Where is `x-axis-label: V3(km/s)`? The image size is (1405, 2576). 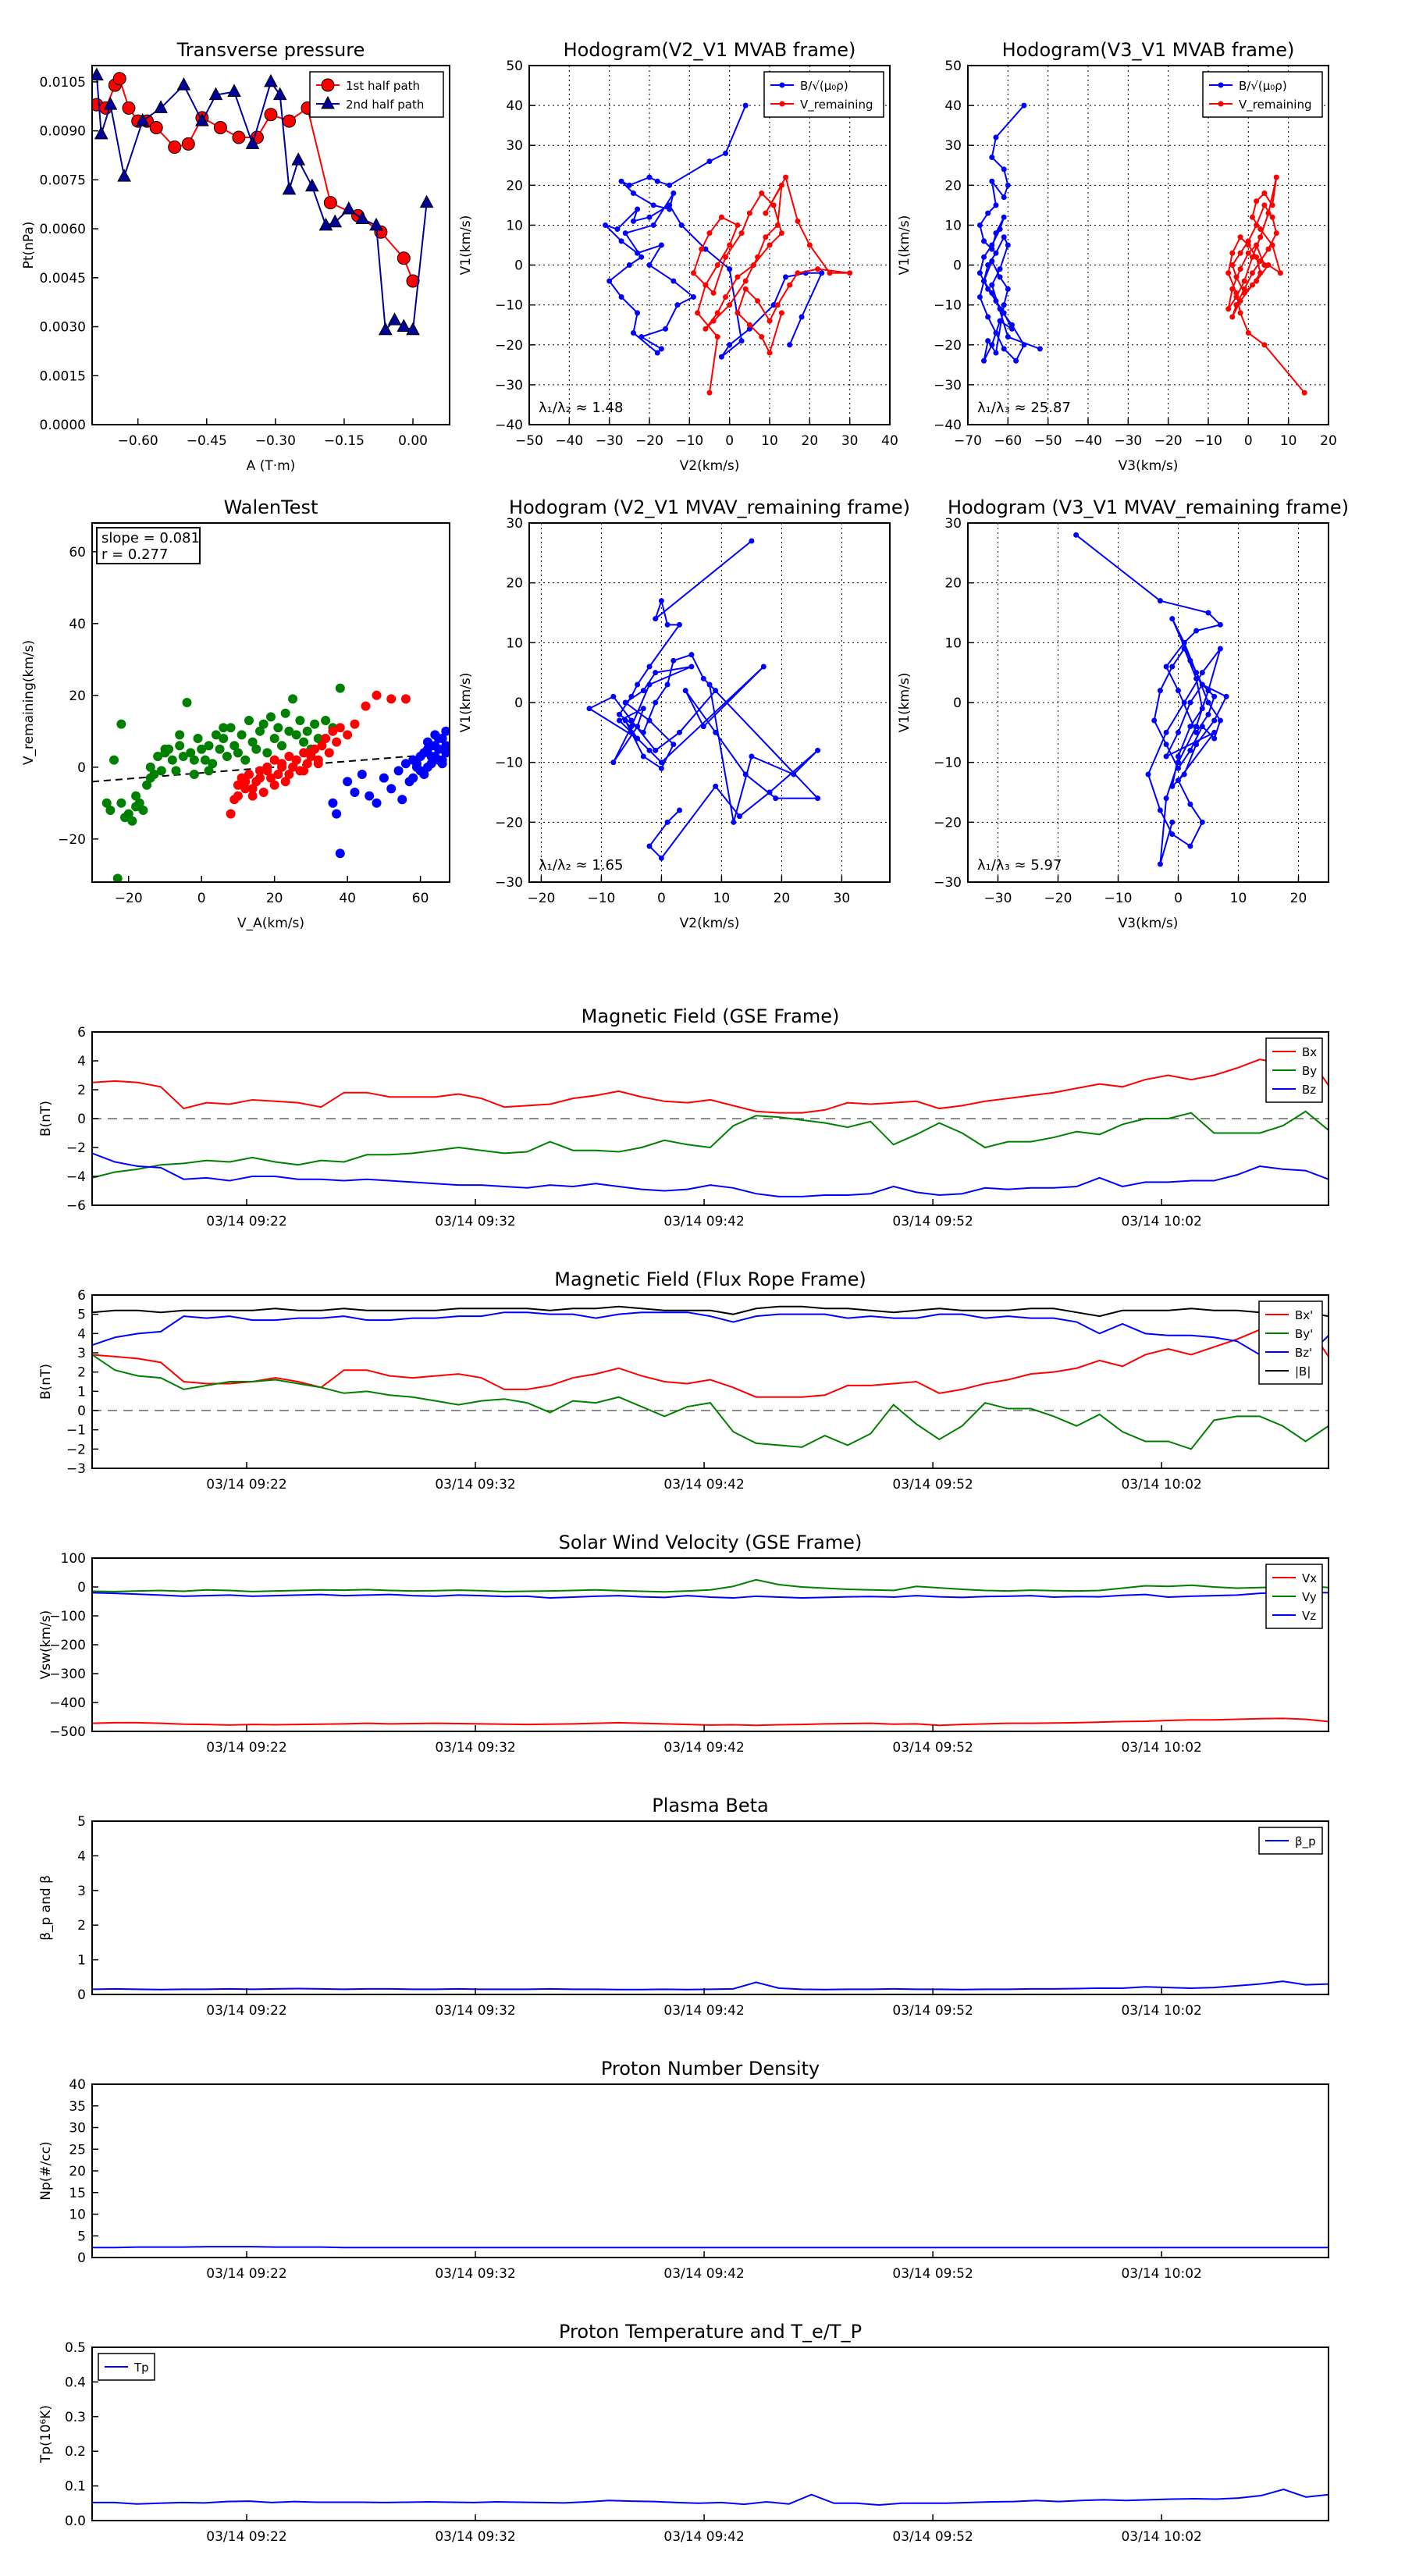
x-axis-label: V3(km/s) is located at coordinates (1149, 466).